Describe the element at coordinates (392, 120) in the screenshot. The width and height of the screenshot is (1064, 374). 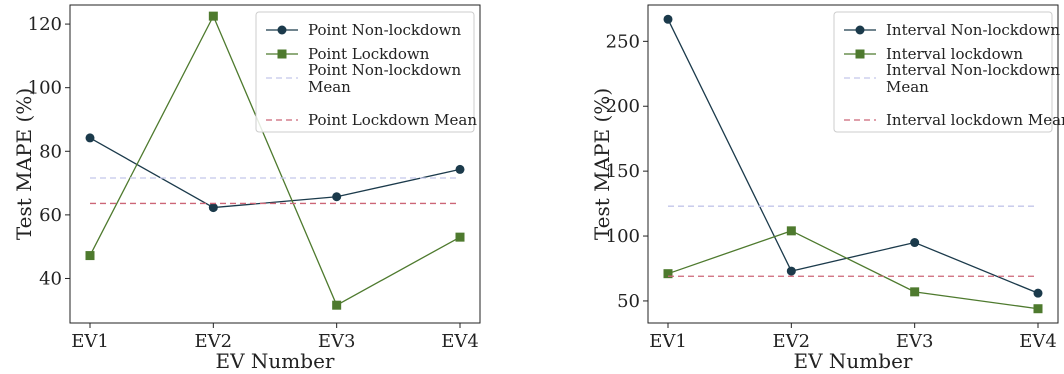
I see `legend-label: Point Lockdown Mean` at that location.